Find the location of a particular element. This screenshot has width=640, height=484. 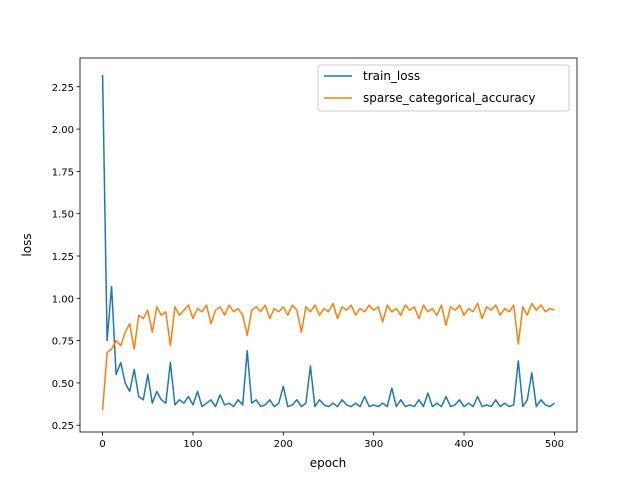

y-tick-label: 1.00 is located at coordinates (63, 299).